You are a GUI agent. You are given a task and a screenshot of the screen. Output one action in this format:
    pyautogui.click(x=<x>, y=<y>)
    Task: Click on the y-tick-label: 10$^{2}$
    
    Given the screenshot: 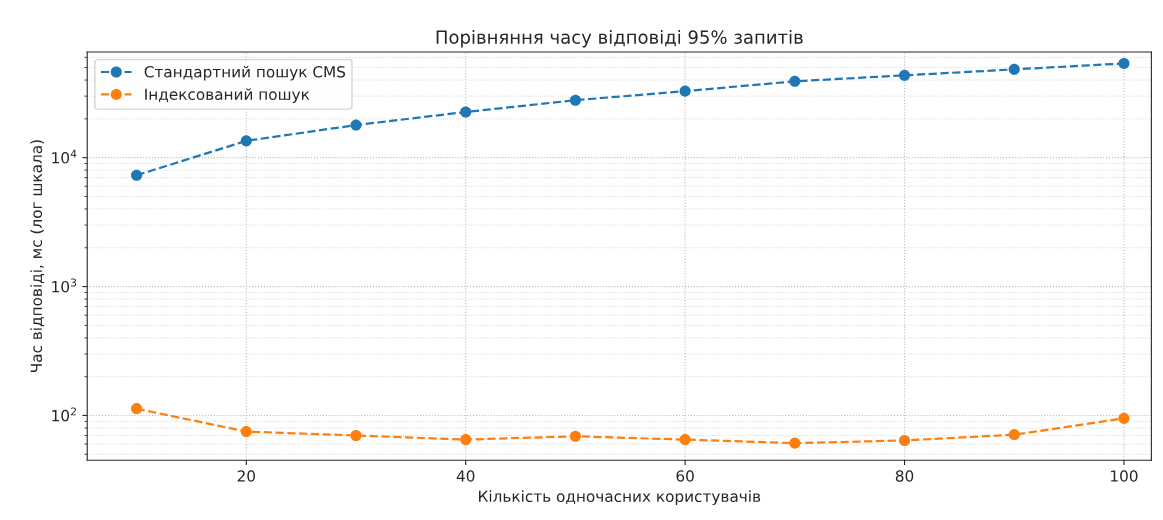 What is the action you would take?
    pyautogui.click(x=64, y=414)
    